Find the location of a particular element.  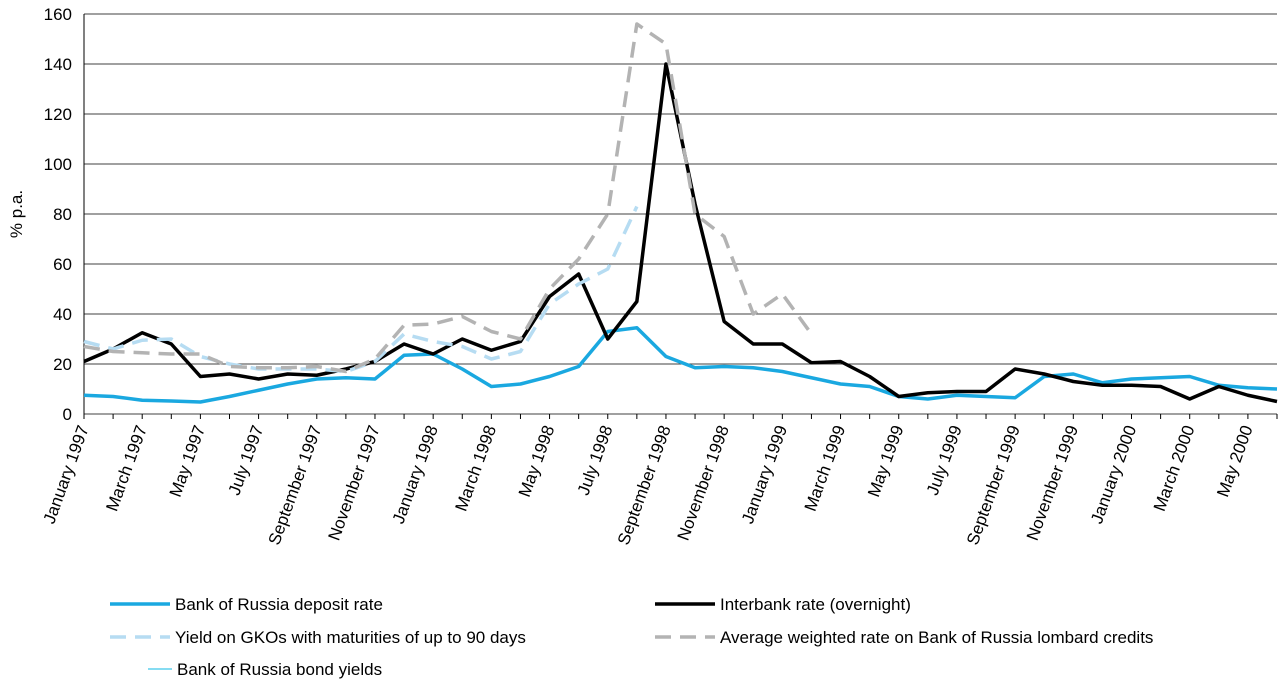

y-tick-label: 80 is located at coordinates (62, 214).